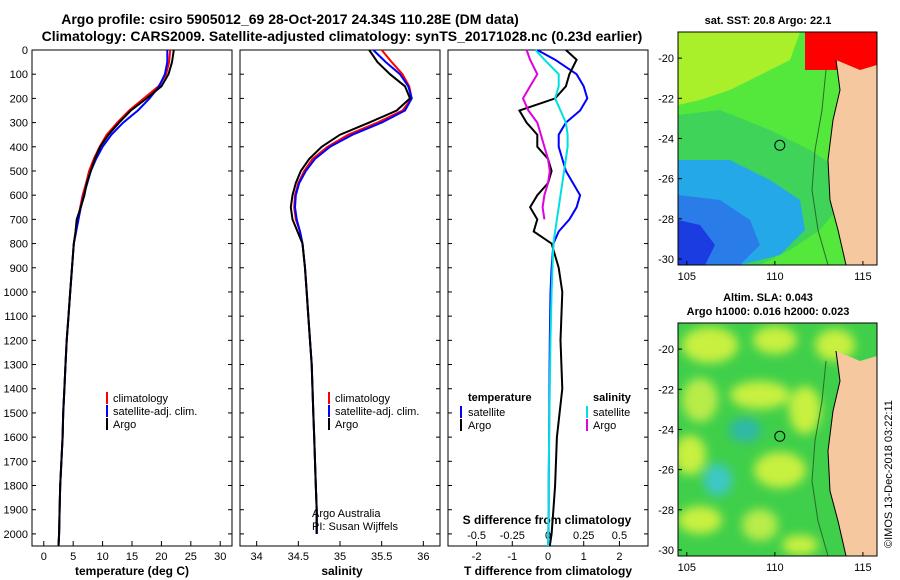  Describe the element at coordinates (619, 557) in the screenshot. I see `x-tick-label: 2` at that location.